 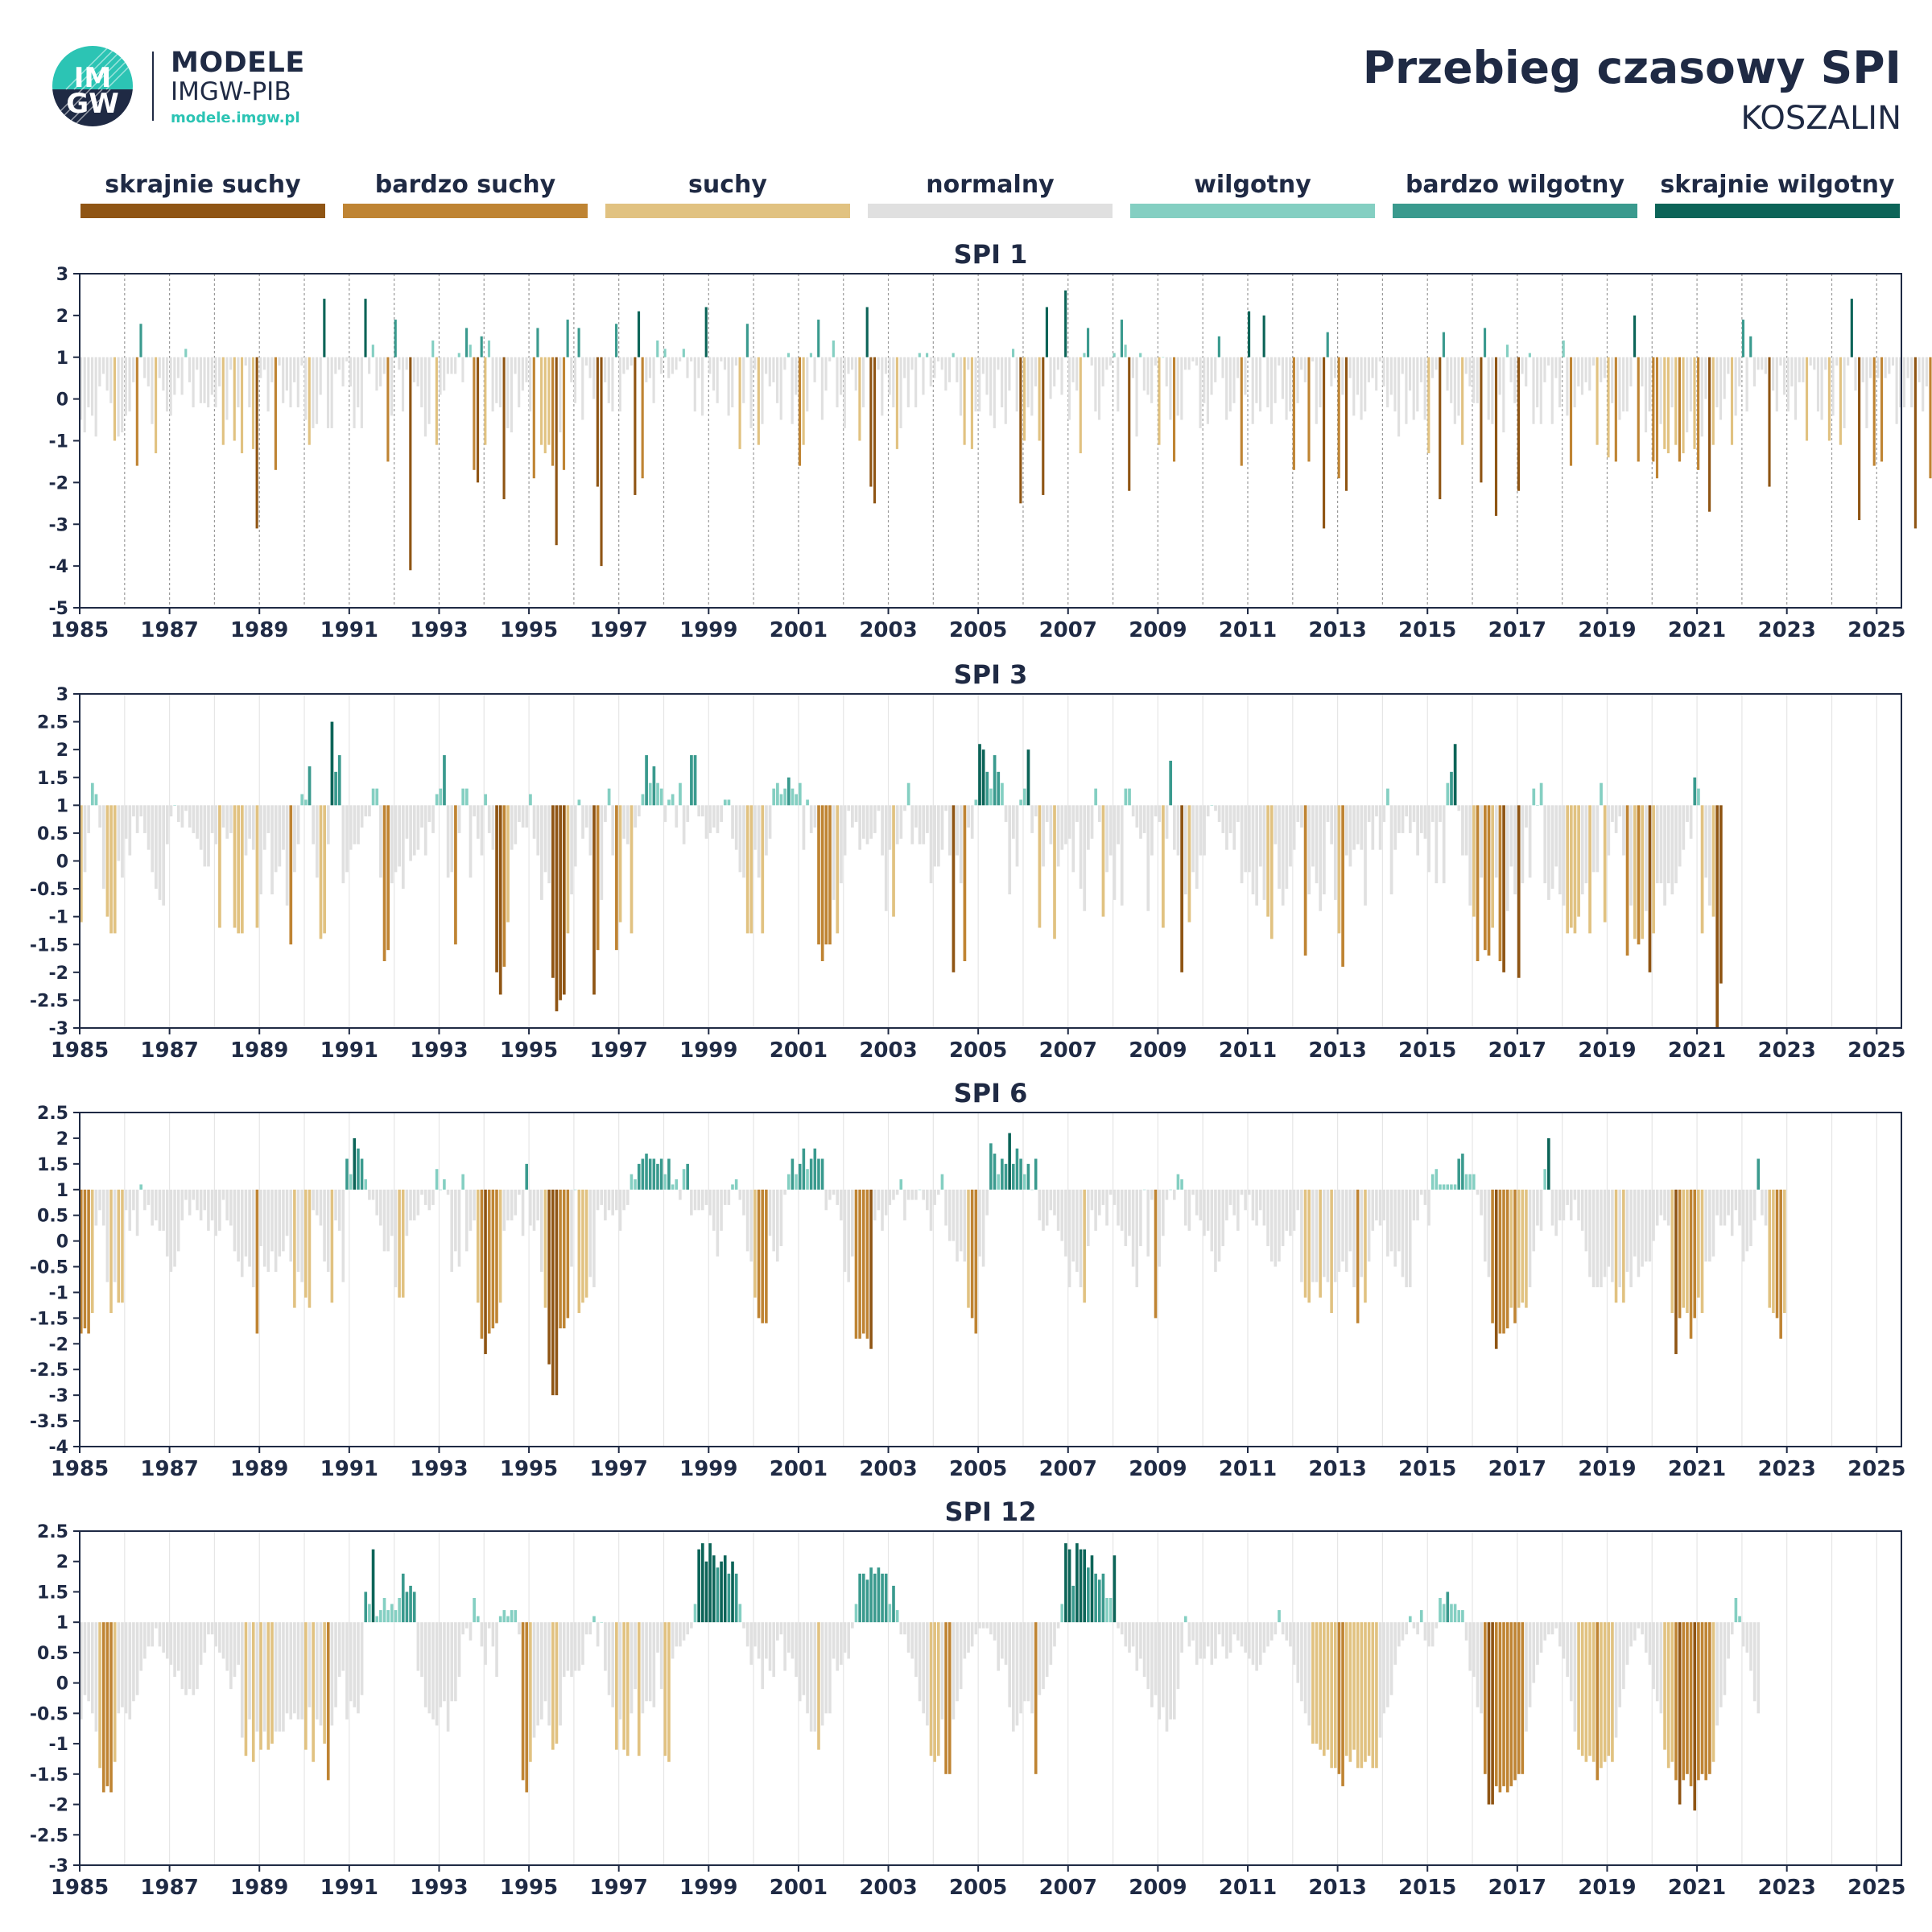 I want to click on x-tick-label: 2007, so click(x=1068, y=1888).